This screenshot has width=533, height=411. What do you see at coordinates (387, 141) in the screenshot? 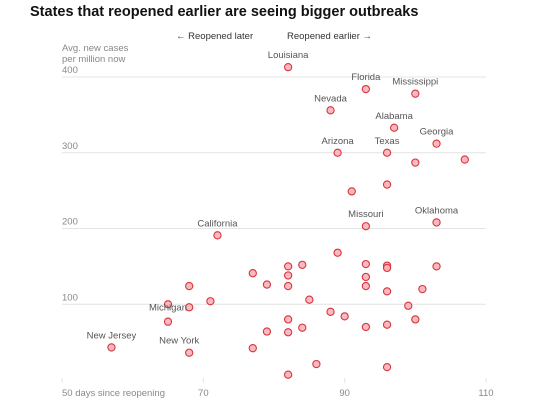
I see `point-label: Texas` at bounding box center [387, 141].